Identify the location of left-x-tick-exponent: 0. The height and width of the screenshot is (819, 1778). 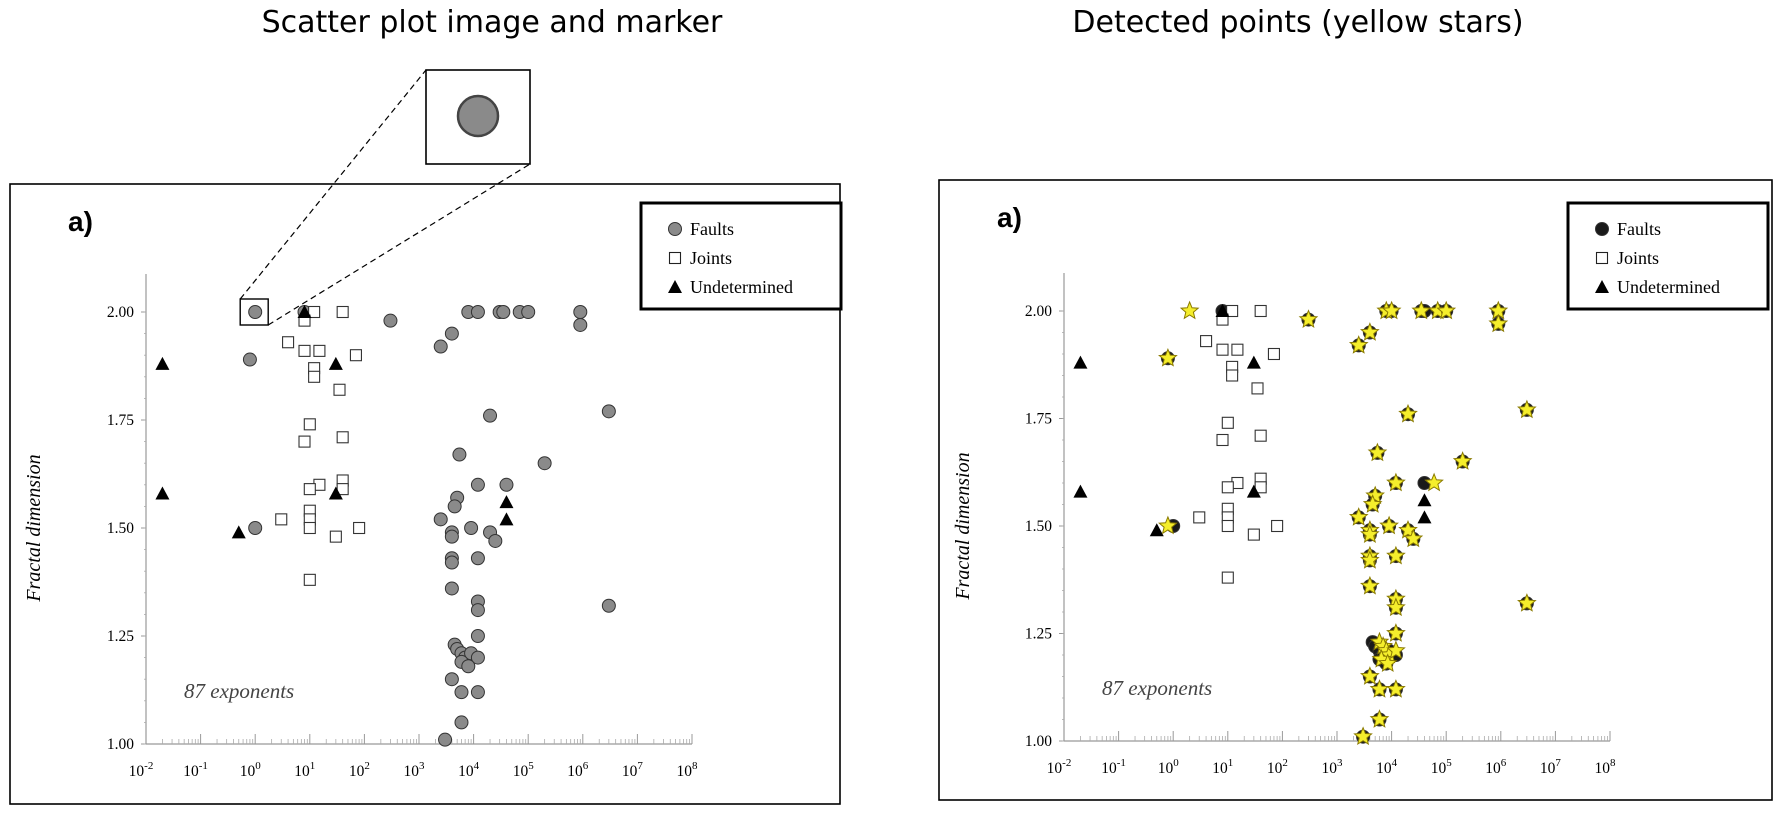
(258, 766).